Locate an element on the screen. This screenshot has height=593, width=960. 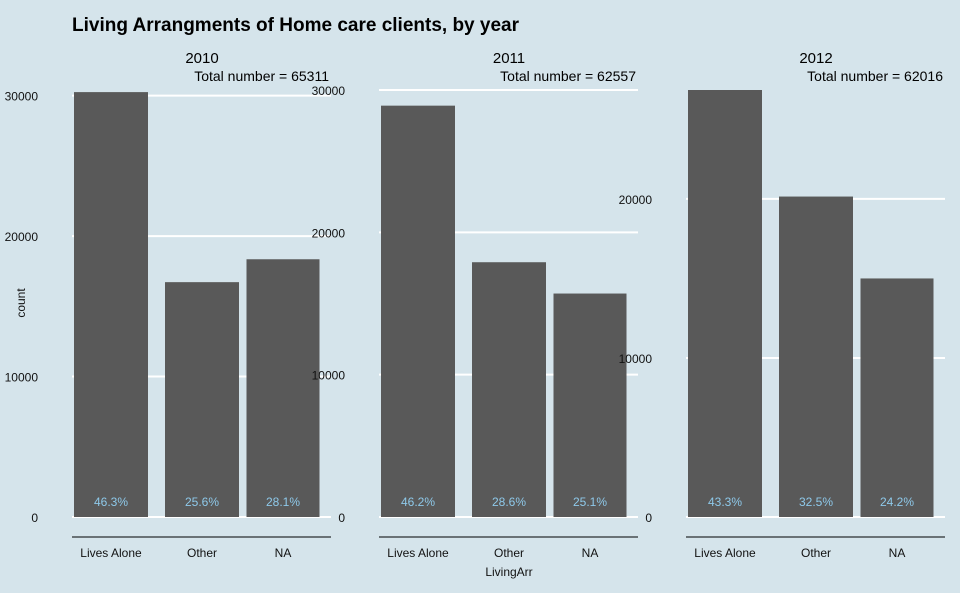
percent-label: 24.2% is located at coordinates (897, 502).